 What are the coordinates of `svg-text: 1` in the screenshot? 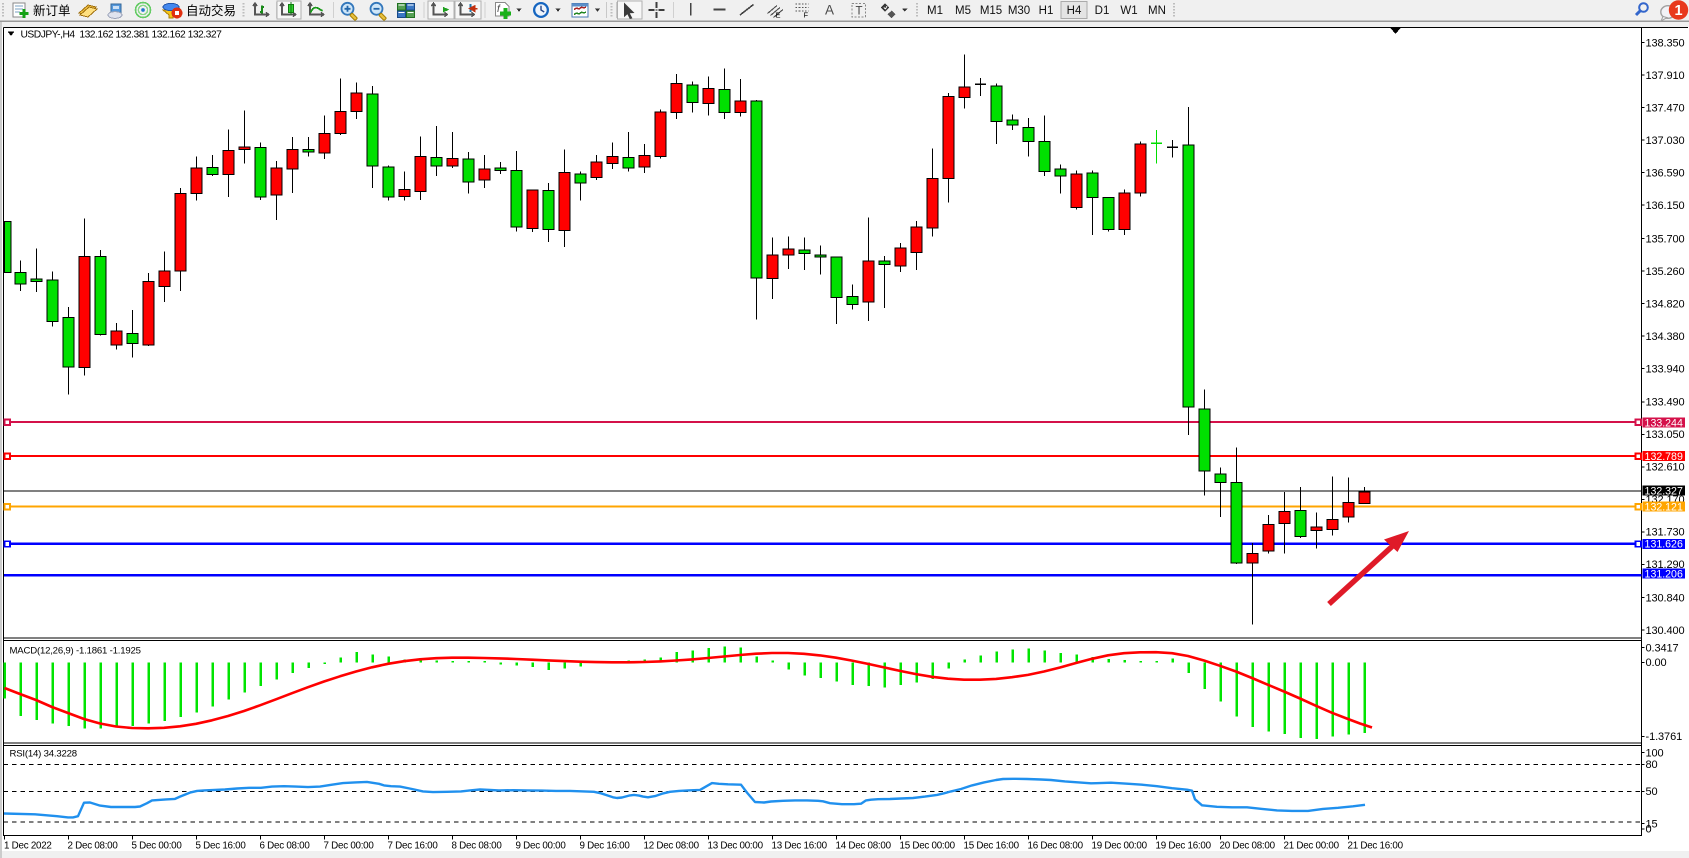 It's located at (1678, 11).